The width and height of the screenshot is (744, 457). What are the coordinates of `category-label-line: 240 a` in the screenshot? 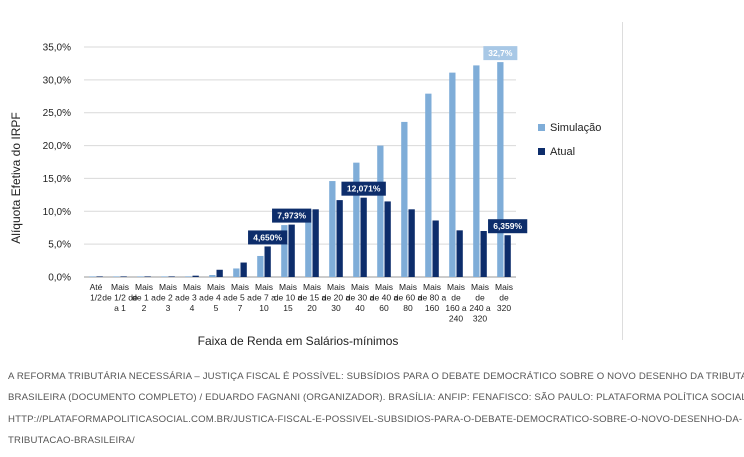 It's located at (480, 308).